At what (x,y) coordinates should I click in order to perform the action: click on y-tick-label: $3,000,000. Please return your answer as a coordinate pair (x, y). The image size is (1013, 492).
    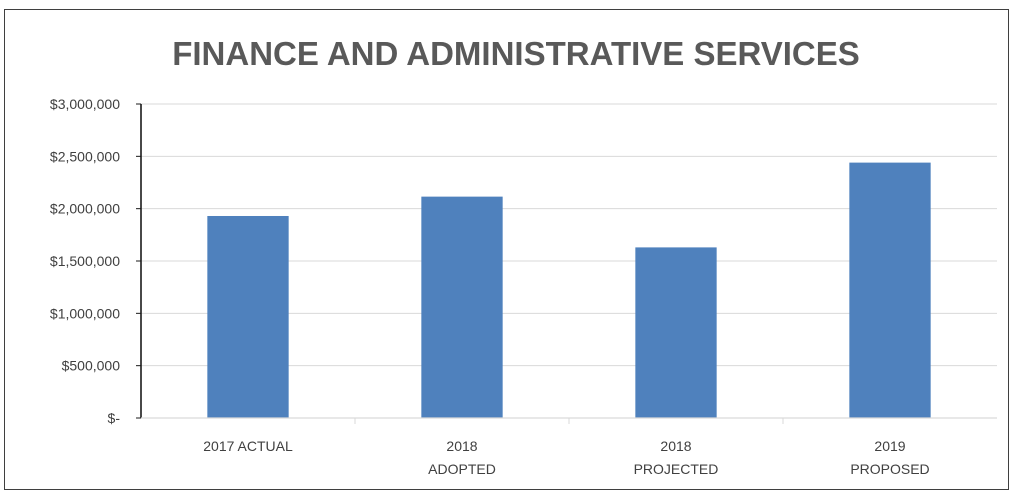
    Looking at the image, I should click on (85, 104).